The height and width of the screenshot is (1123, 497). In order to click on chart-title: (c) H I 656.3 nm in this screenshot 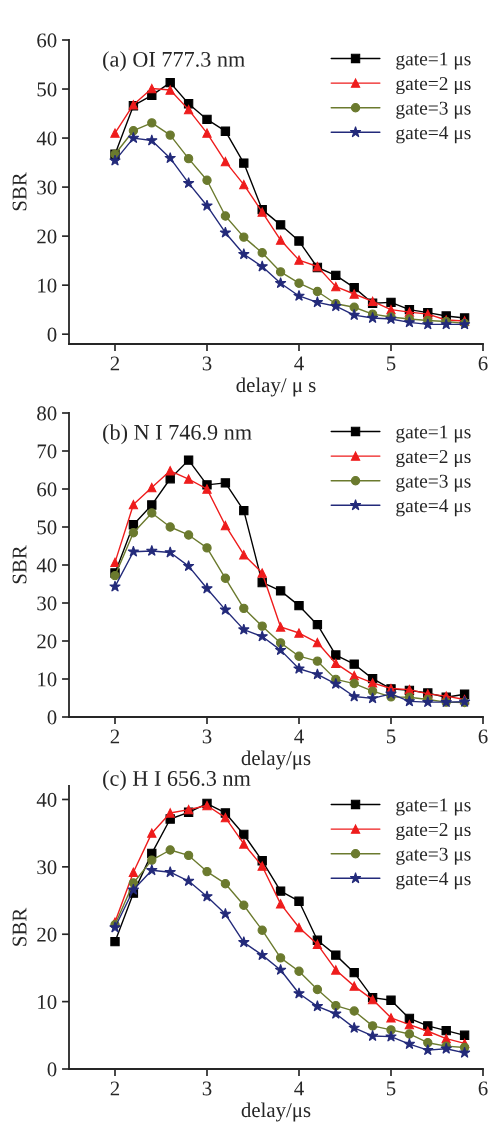, I will do `click(177, 780)`.